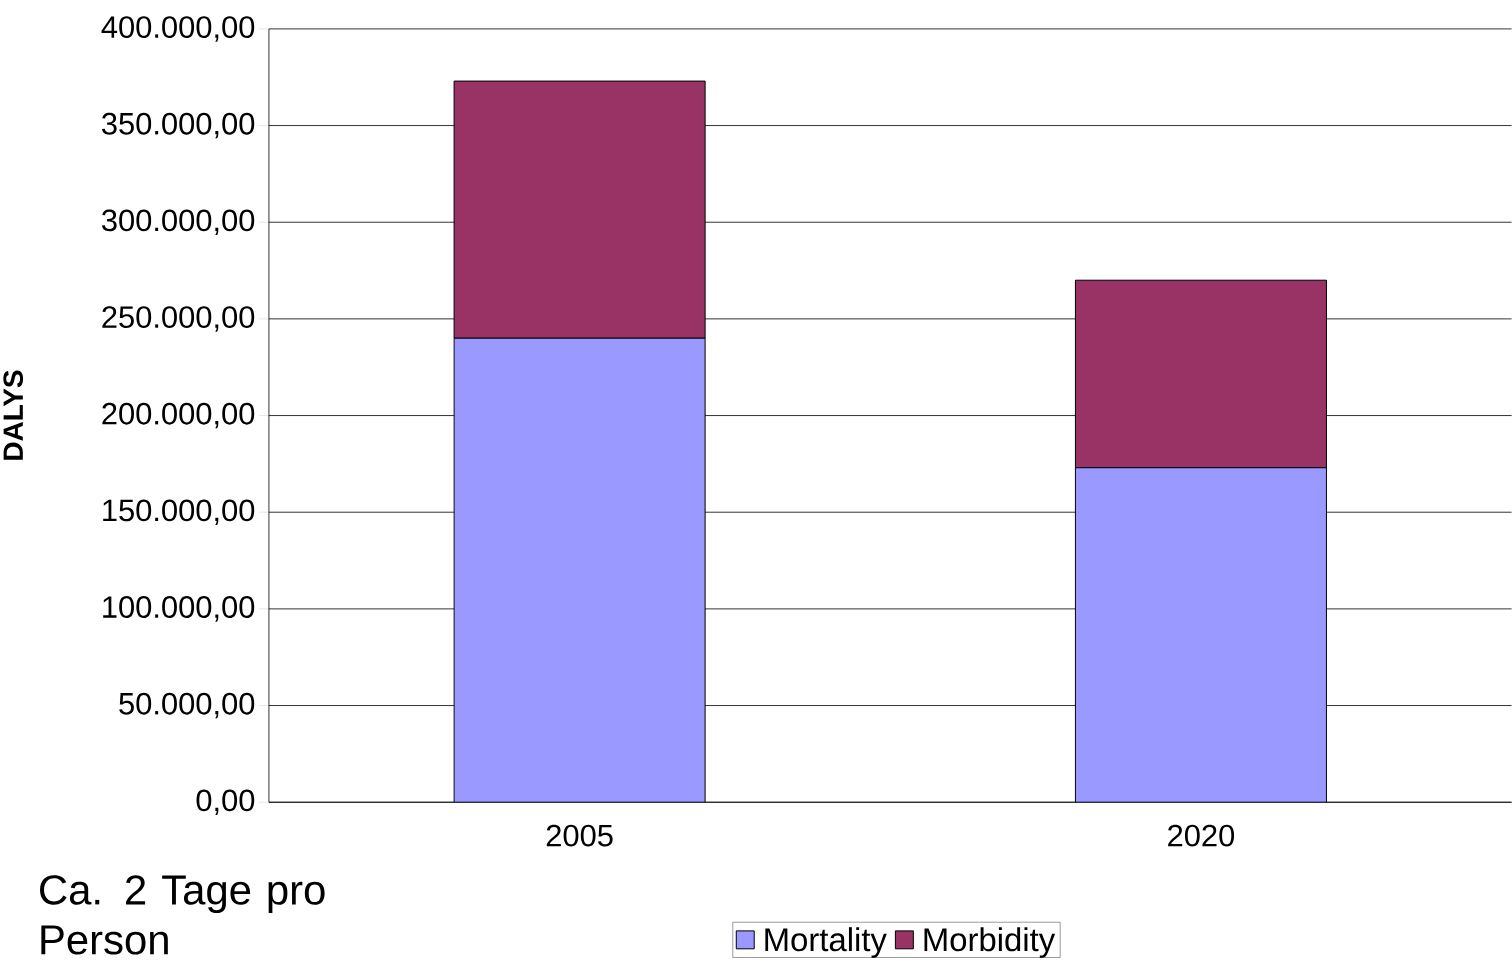 This screenshot has width=1512, height=970. What do you see at coordinates (182, 915) in the screenshot?
I see `text: Ca. 2 Tage pro Person` at bounding box center [182, 915].